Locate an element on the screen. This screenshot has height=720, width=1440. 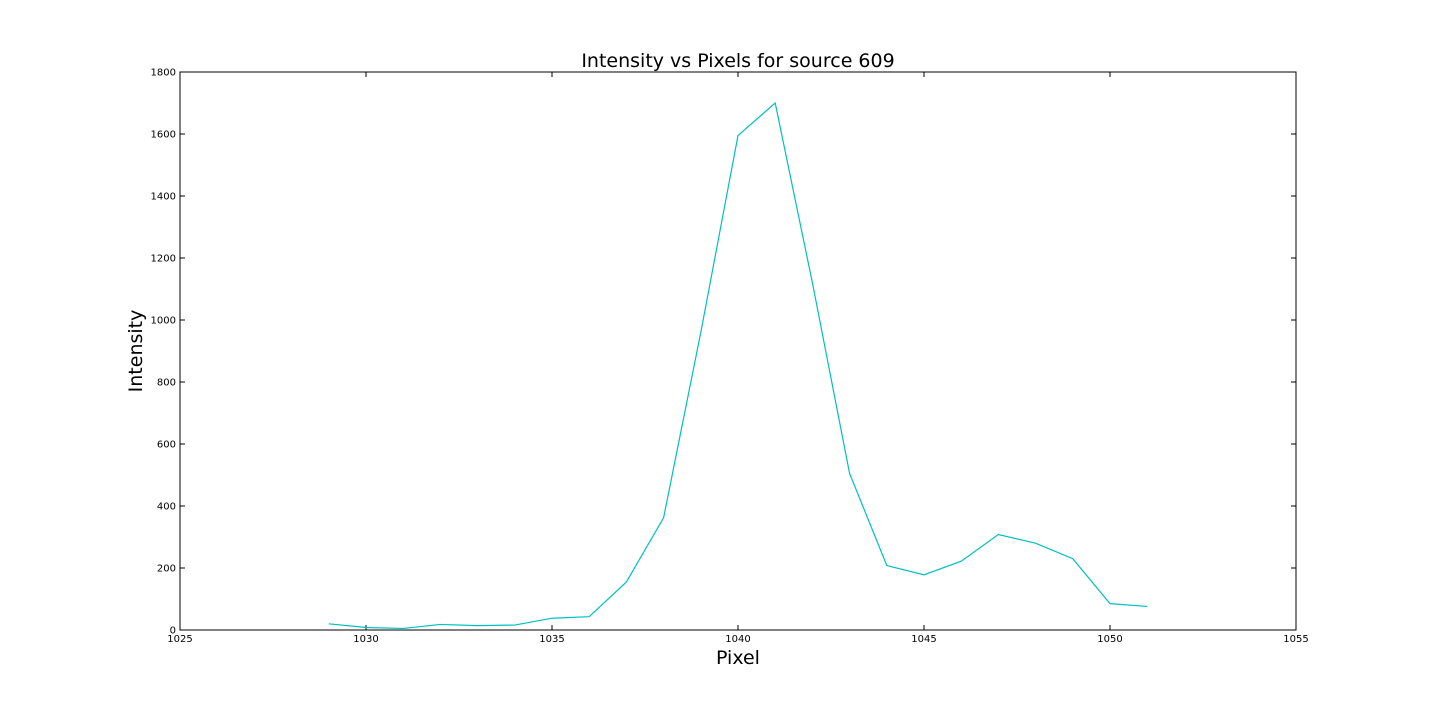
y-tick-label: 1800 is located at coordinates (163, 73).